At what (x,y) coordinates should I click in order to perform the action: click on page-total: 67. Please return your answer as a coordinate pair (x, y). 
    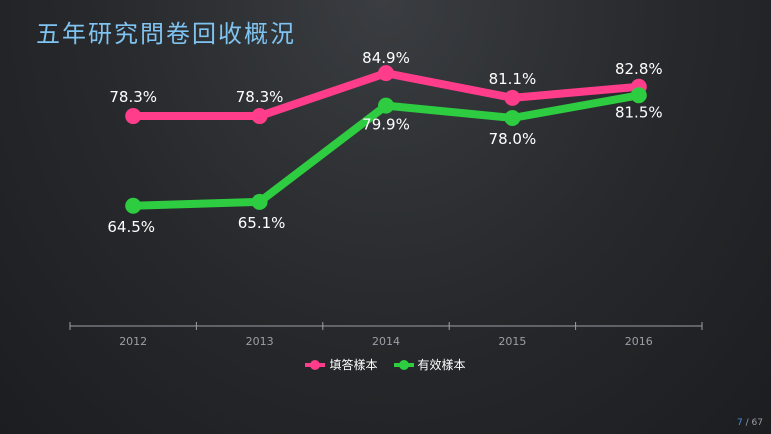
    Looking at the image, I should click on (757, 423).